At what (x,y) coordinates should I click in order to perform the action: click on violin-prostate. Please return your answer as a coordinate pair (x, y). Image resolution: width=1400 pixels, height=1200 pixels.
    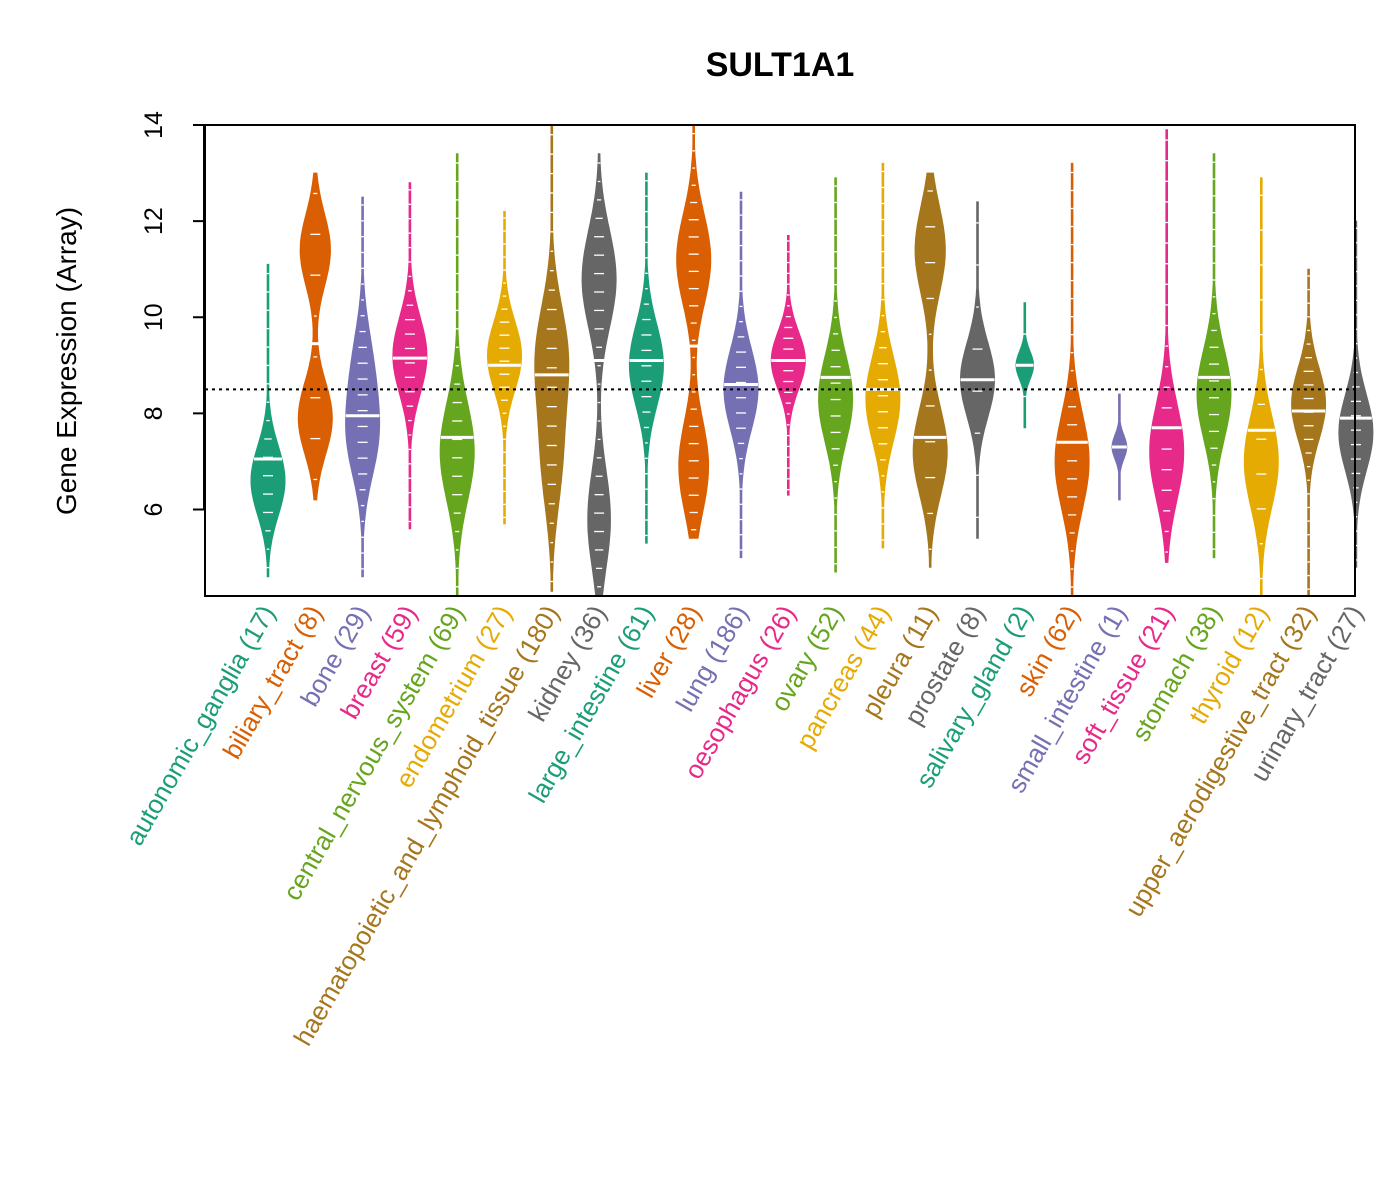
    Looking at the image, I should click on (977, 370).